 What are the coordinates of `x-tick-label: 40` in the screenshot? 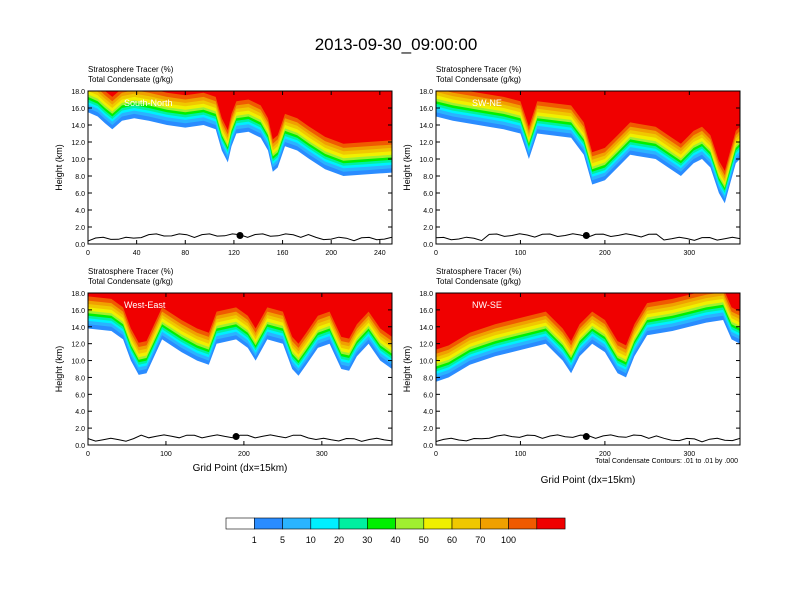 It's located at (137, 253).